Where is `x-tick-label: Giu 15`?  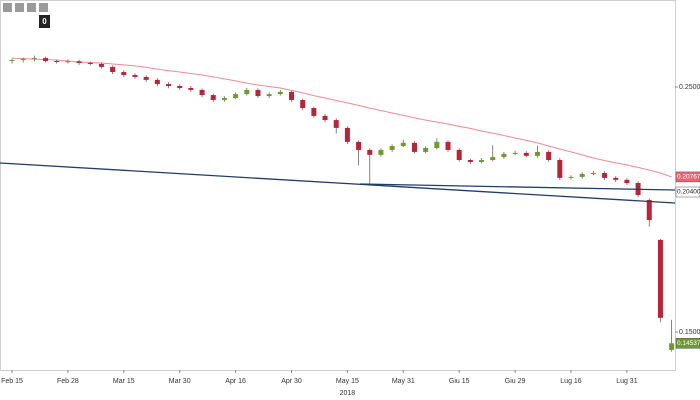 x-tick-label: Giu 15 is located at coordinates (459, 381).